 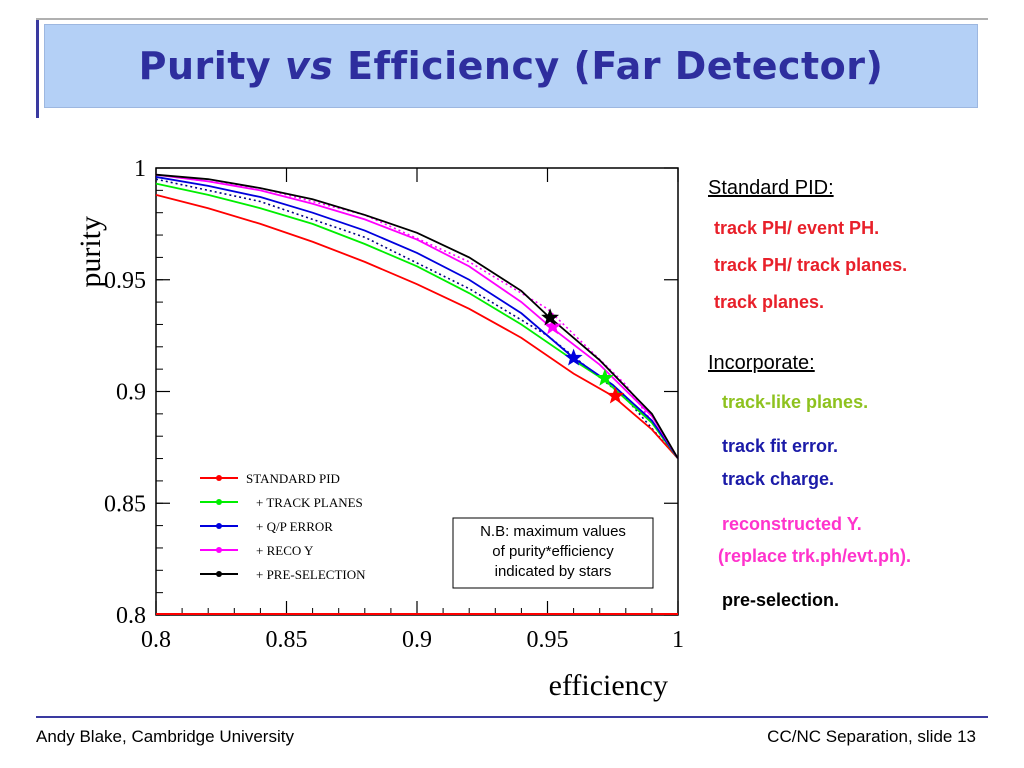 I want to click on legend-label: + TRACK PLANES, so click(x=309, y=502).